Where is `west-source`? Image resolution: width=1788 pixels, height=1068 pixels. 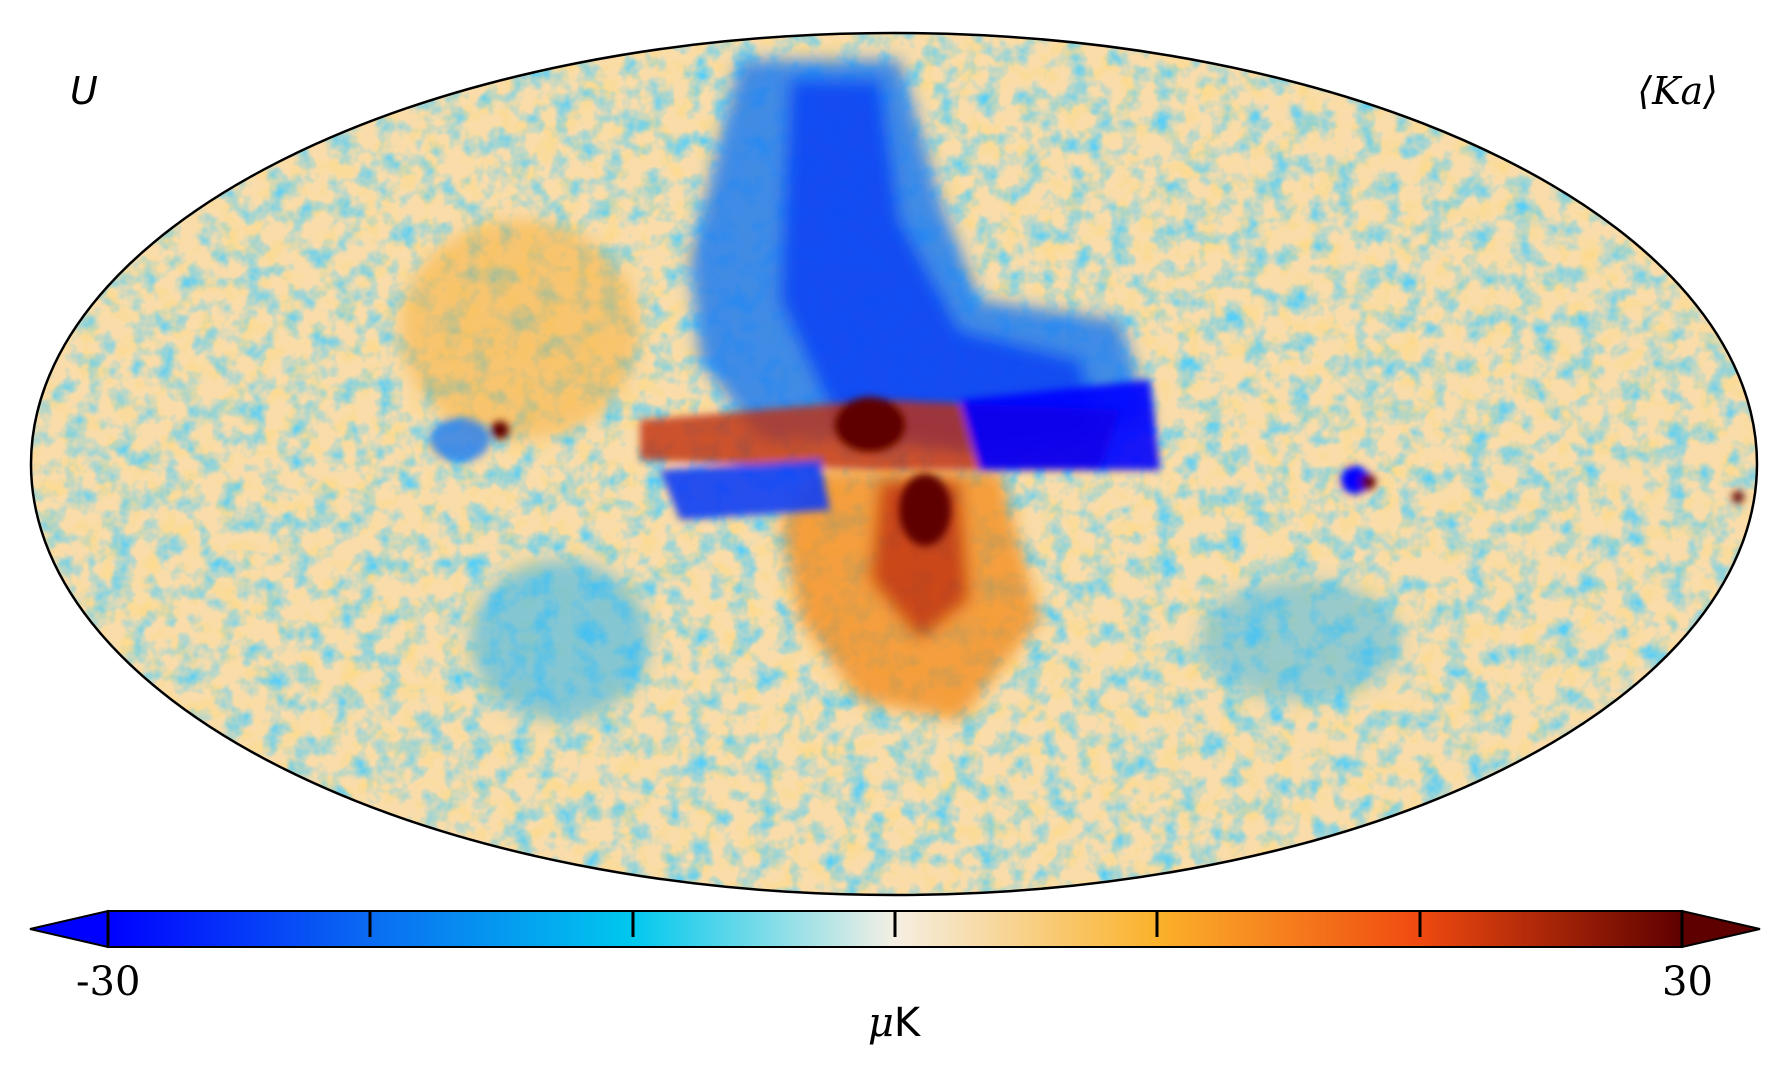
west-source is located at coordinates (500, 430).